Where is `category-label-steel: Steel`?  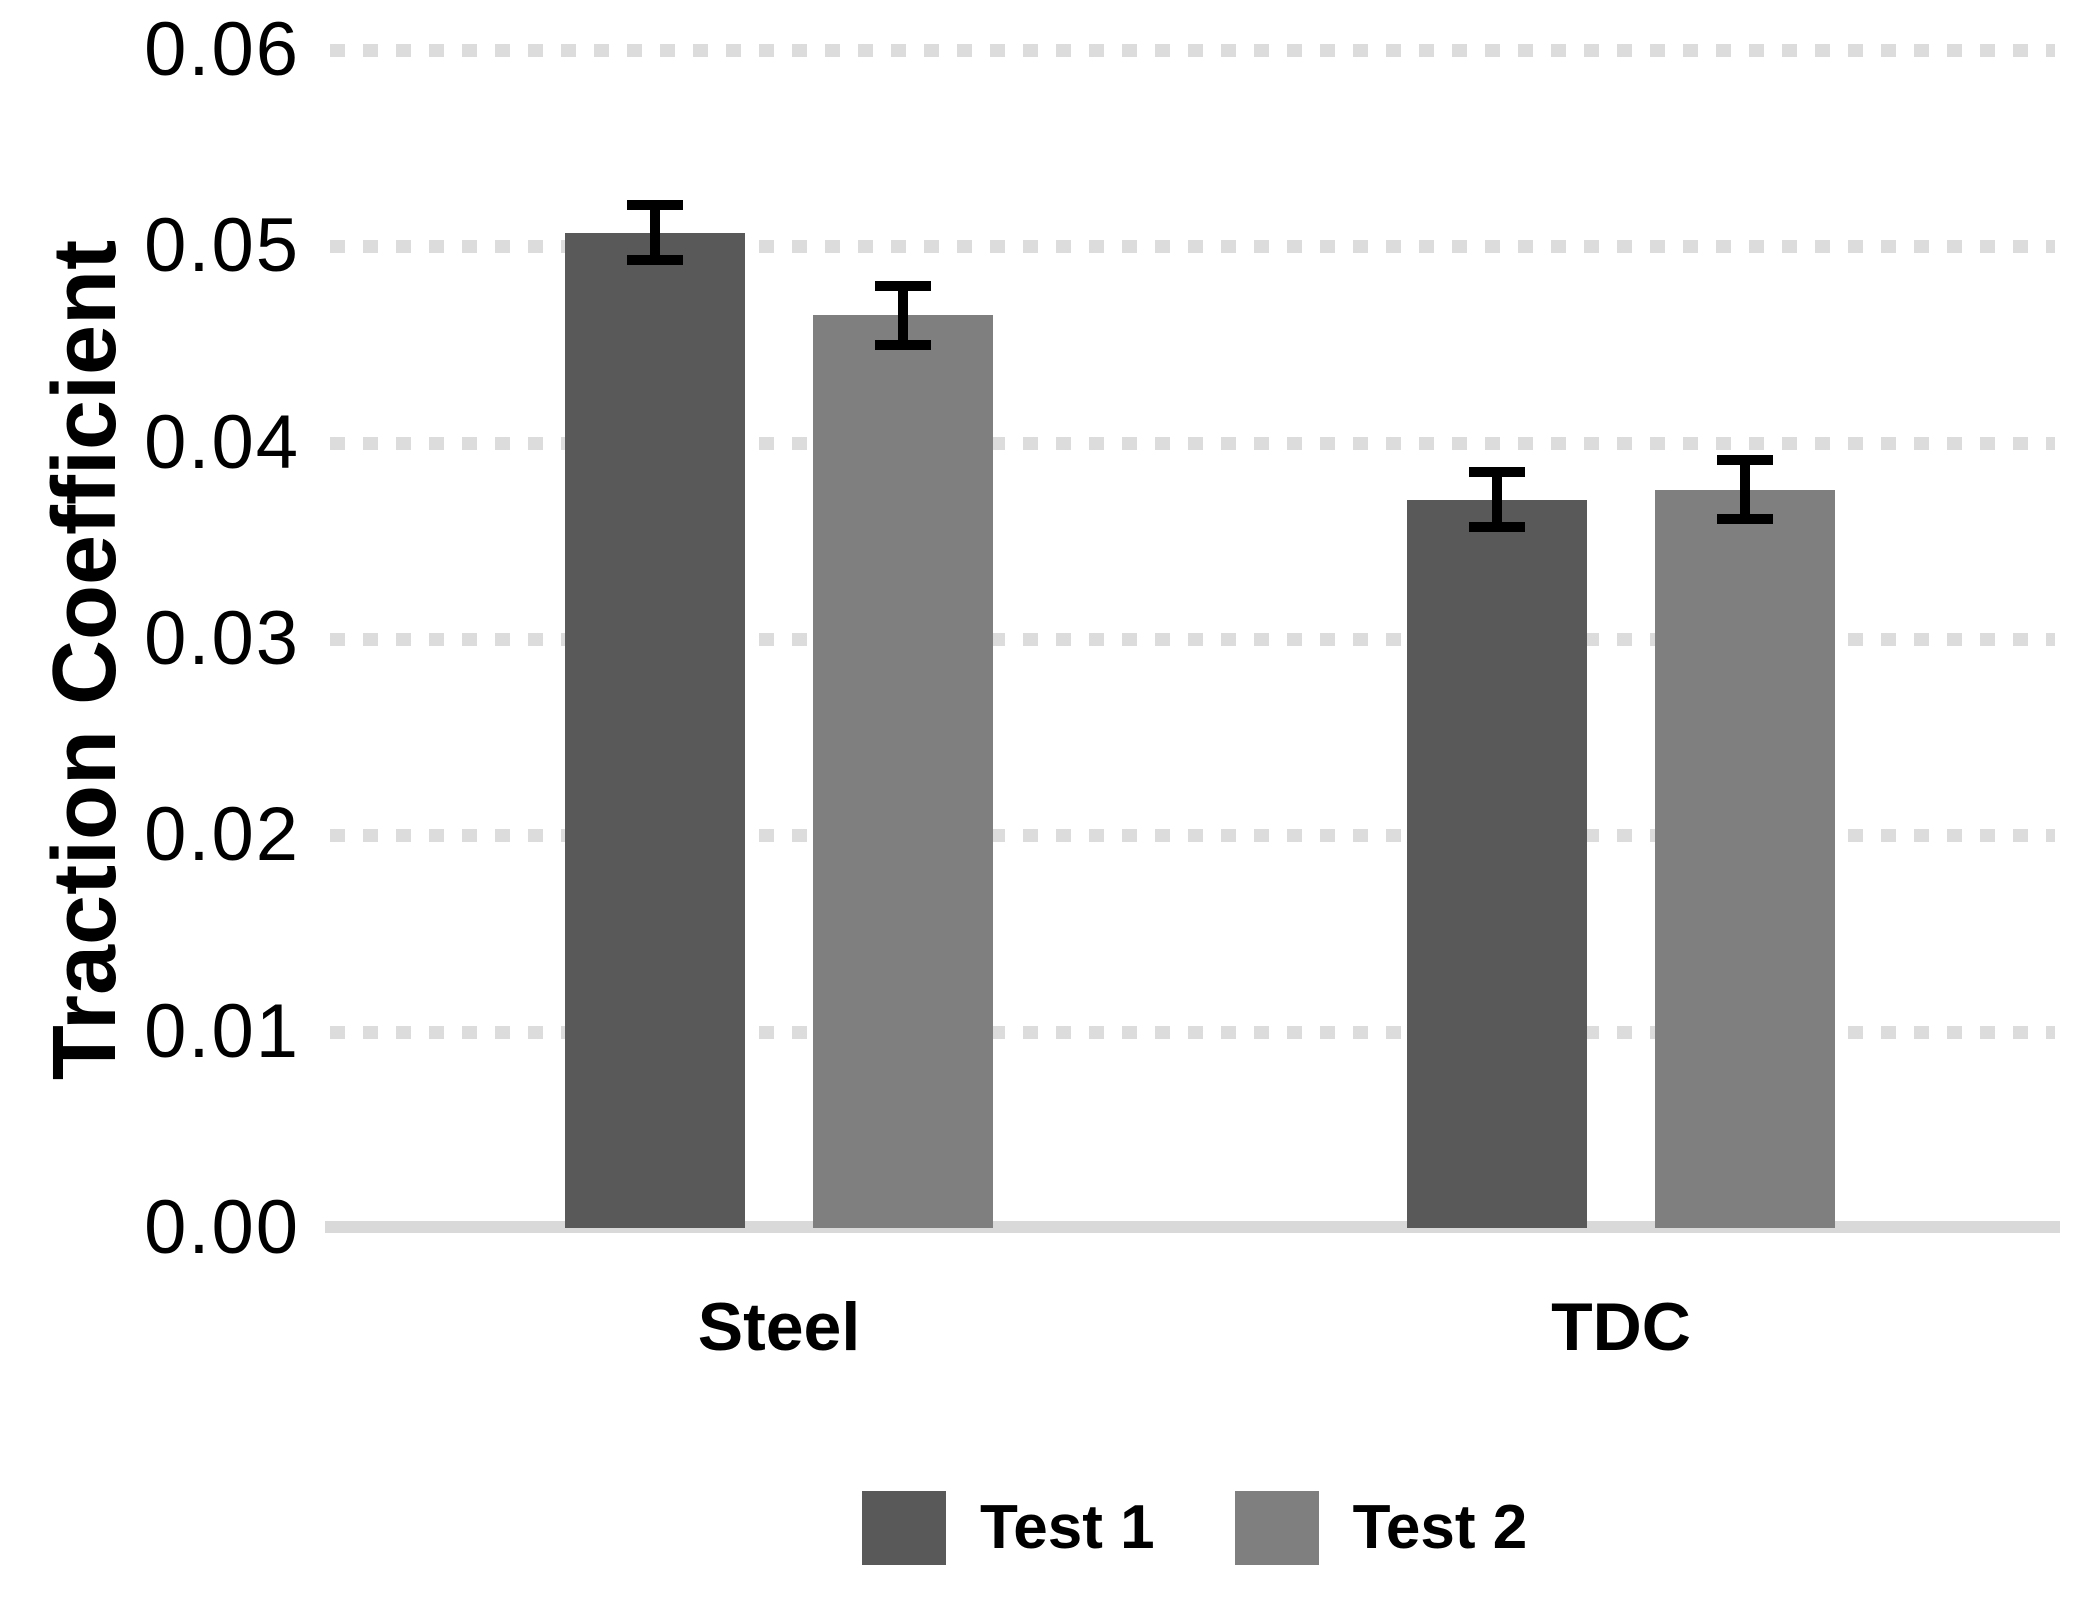 category-label-steel: Steel is located at coordinates (779, 1327).